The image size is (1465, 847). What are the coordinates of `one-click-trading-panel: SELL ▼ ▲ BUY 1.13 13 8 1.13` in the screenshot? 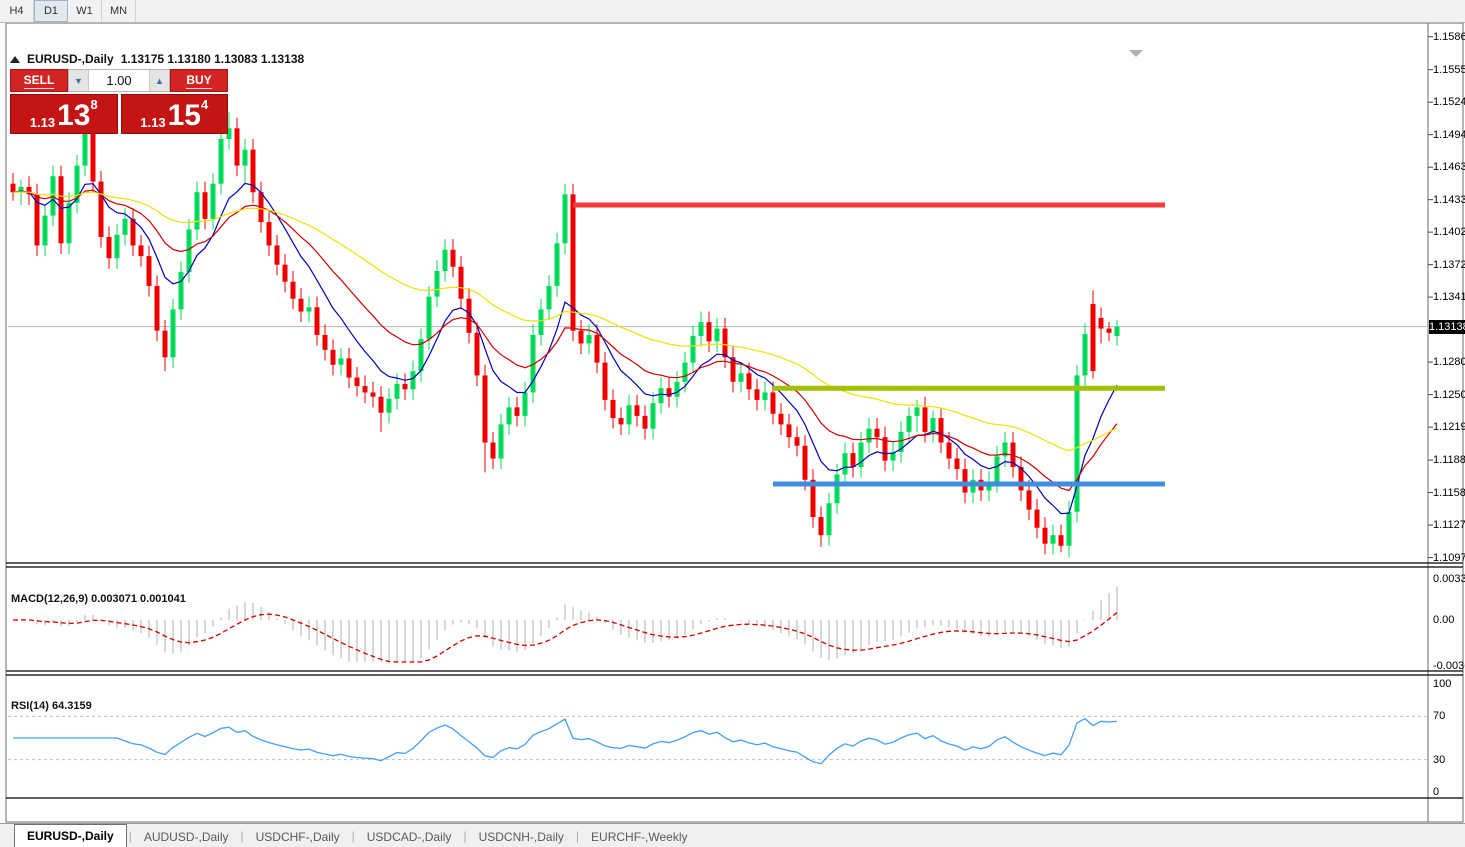 It's located at (119, 101).